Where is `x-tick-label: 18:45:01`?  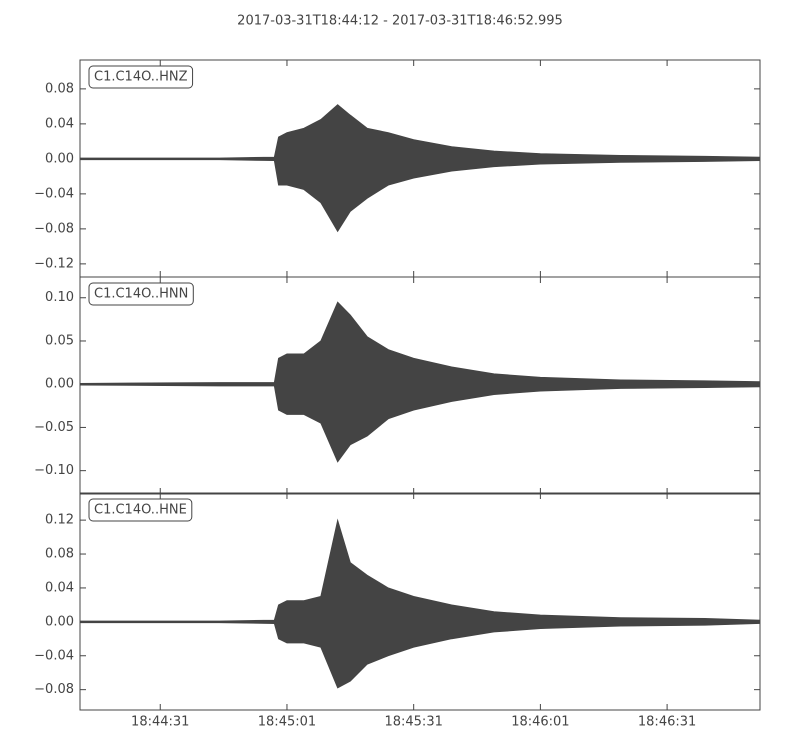 x-tick-label: 18:45:01 is located at coordinates (287, 722).